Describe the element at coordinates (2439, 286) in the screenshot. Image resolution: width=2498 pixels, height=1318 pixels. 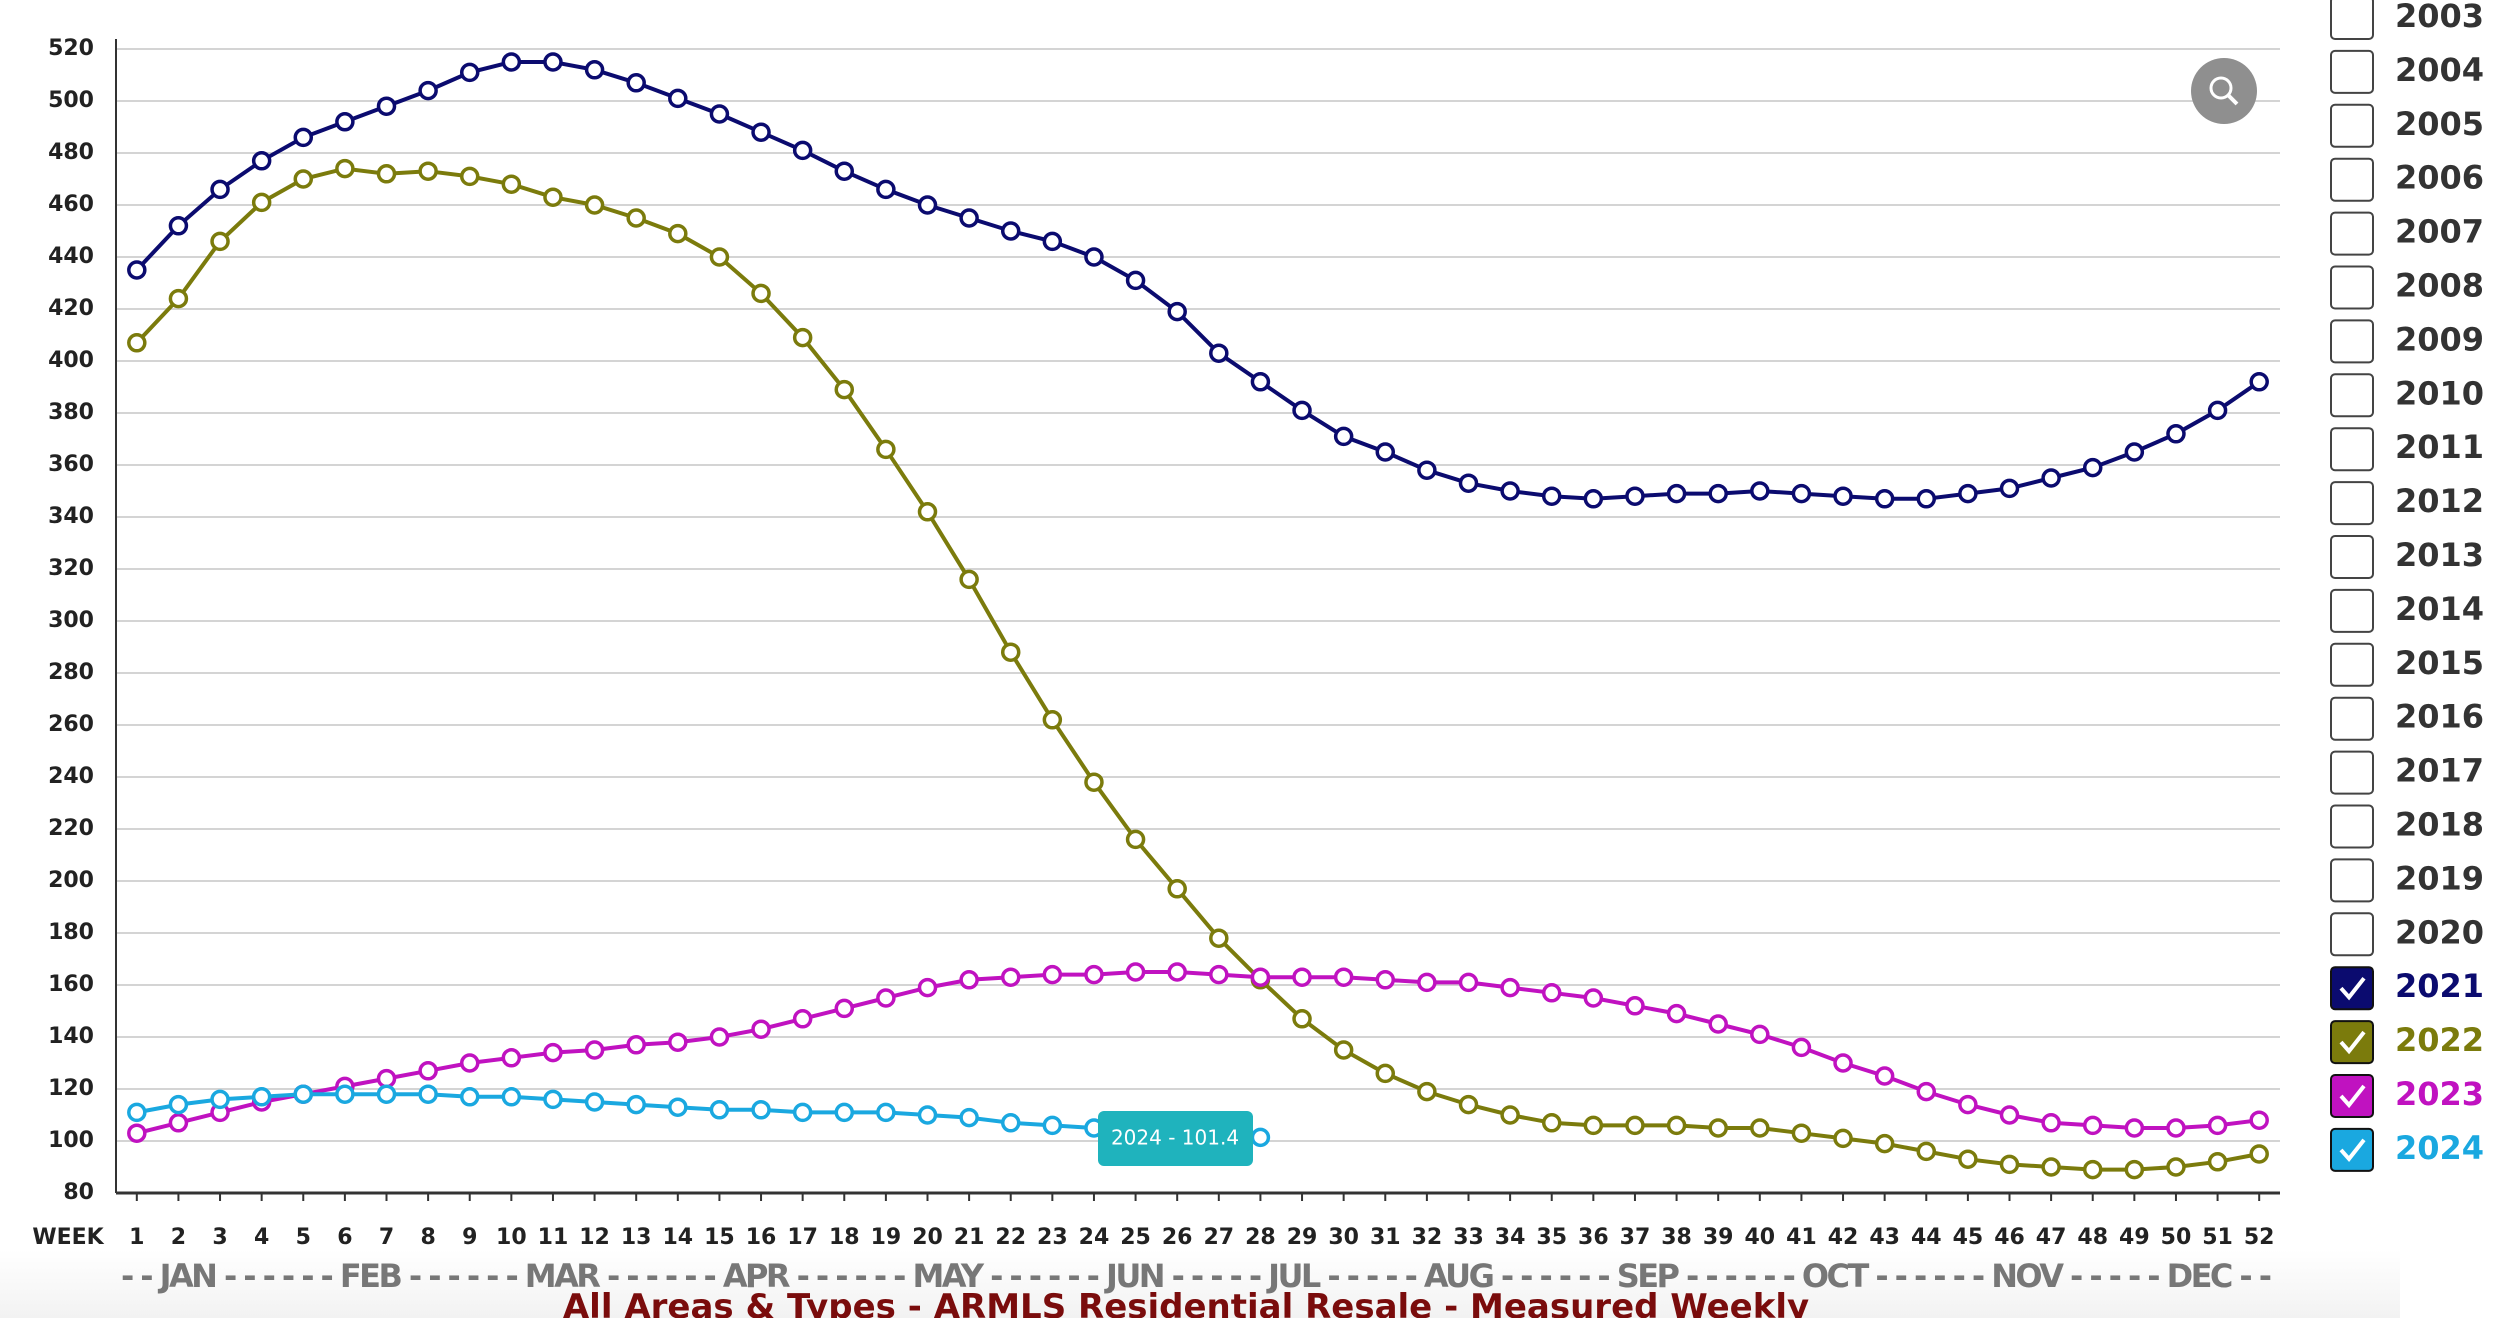
I see `legend-label: 2008` at that location.